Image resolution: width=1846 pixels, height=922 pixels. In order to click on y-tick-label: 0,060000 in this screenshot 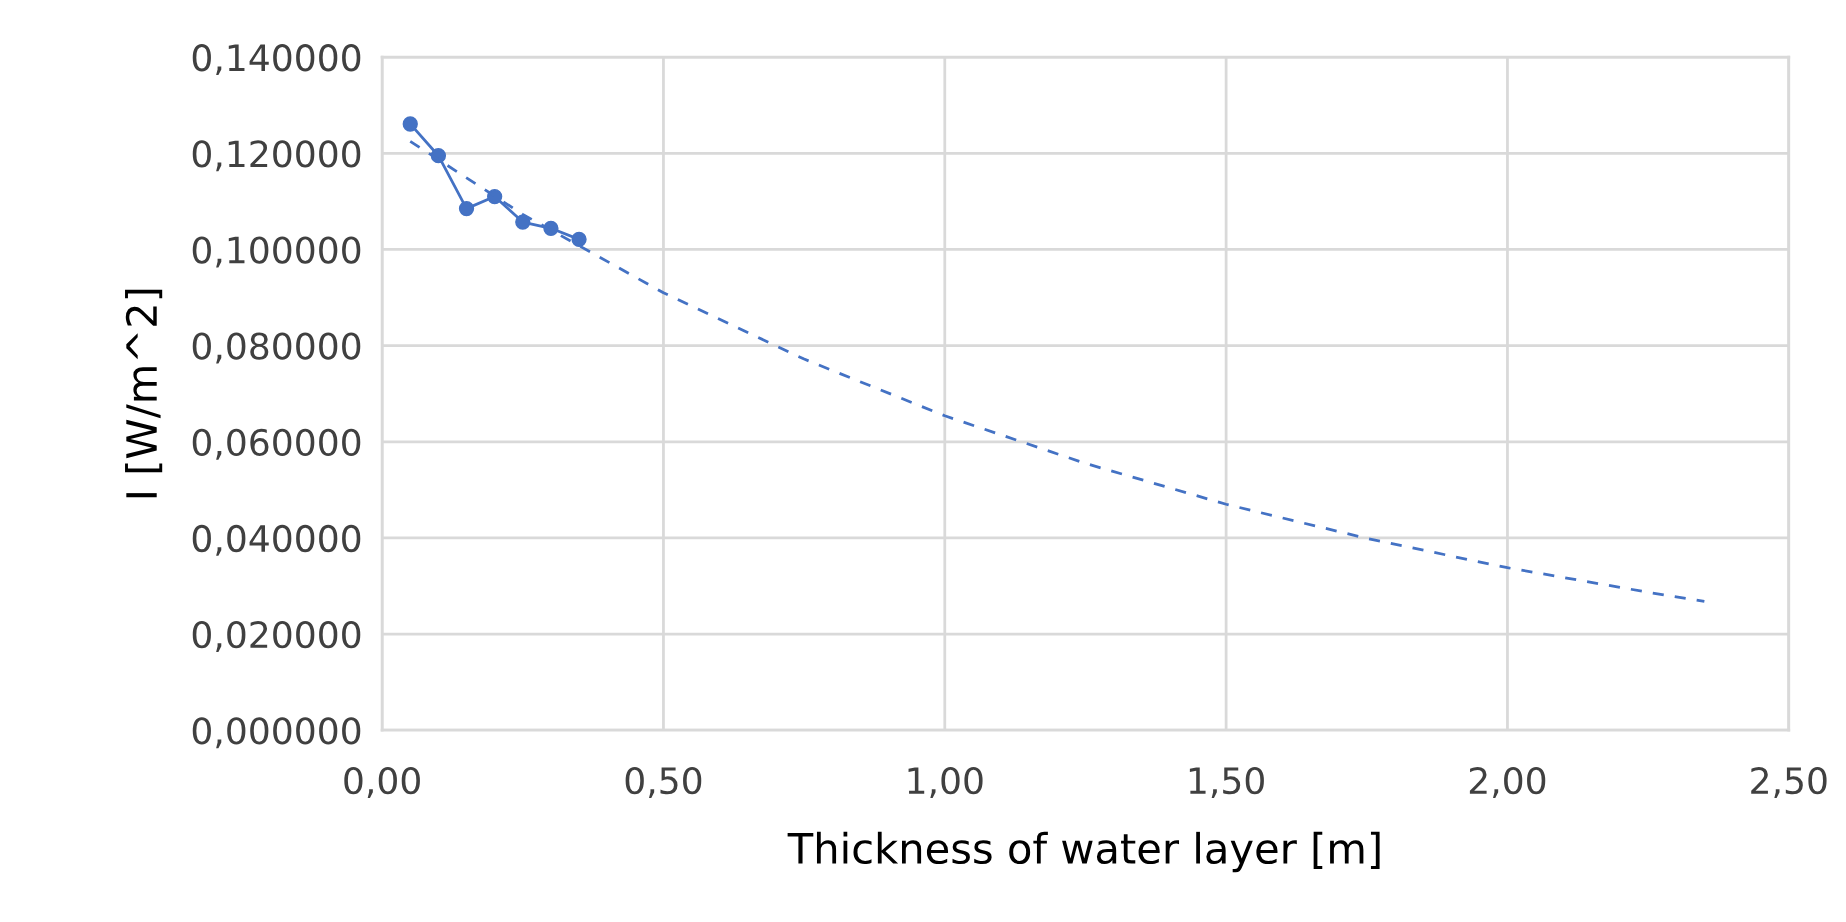, I will do `click(276, 444)`.